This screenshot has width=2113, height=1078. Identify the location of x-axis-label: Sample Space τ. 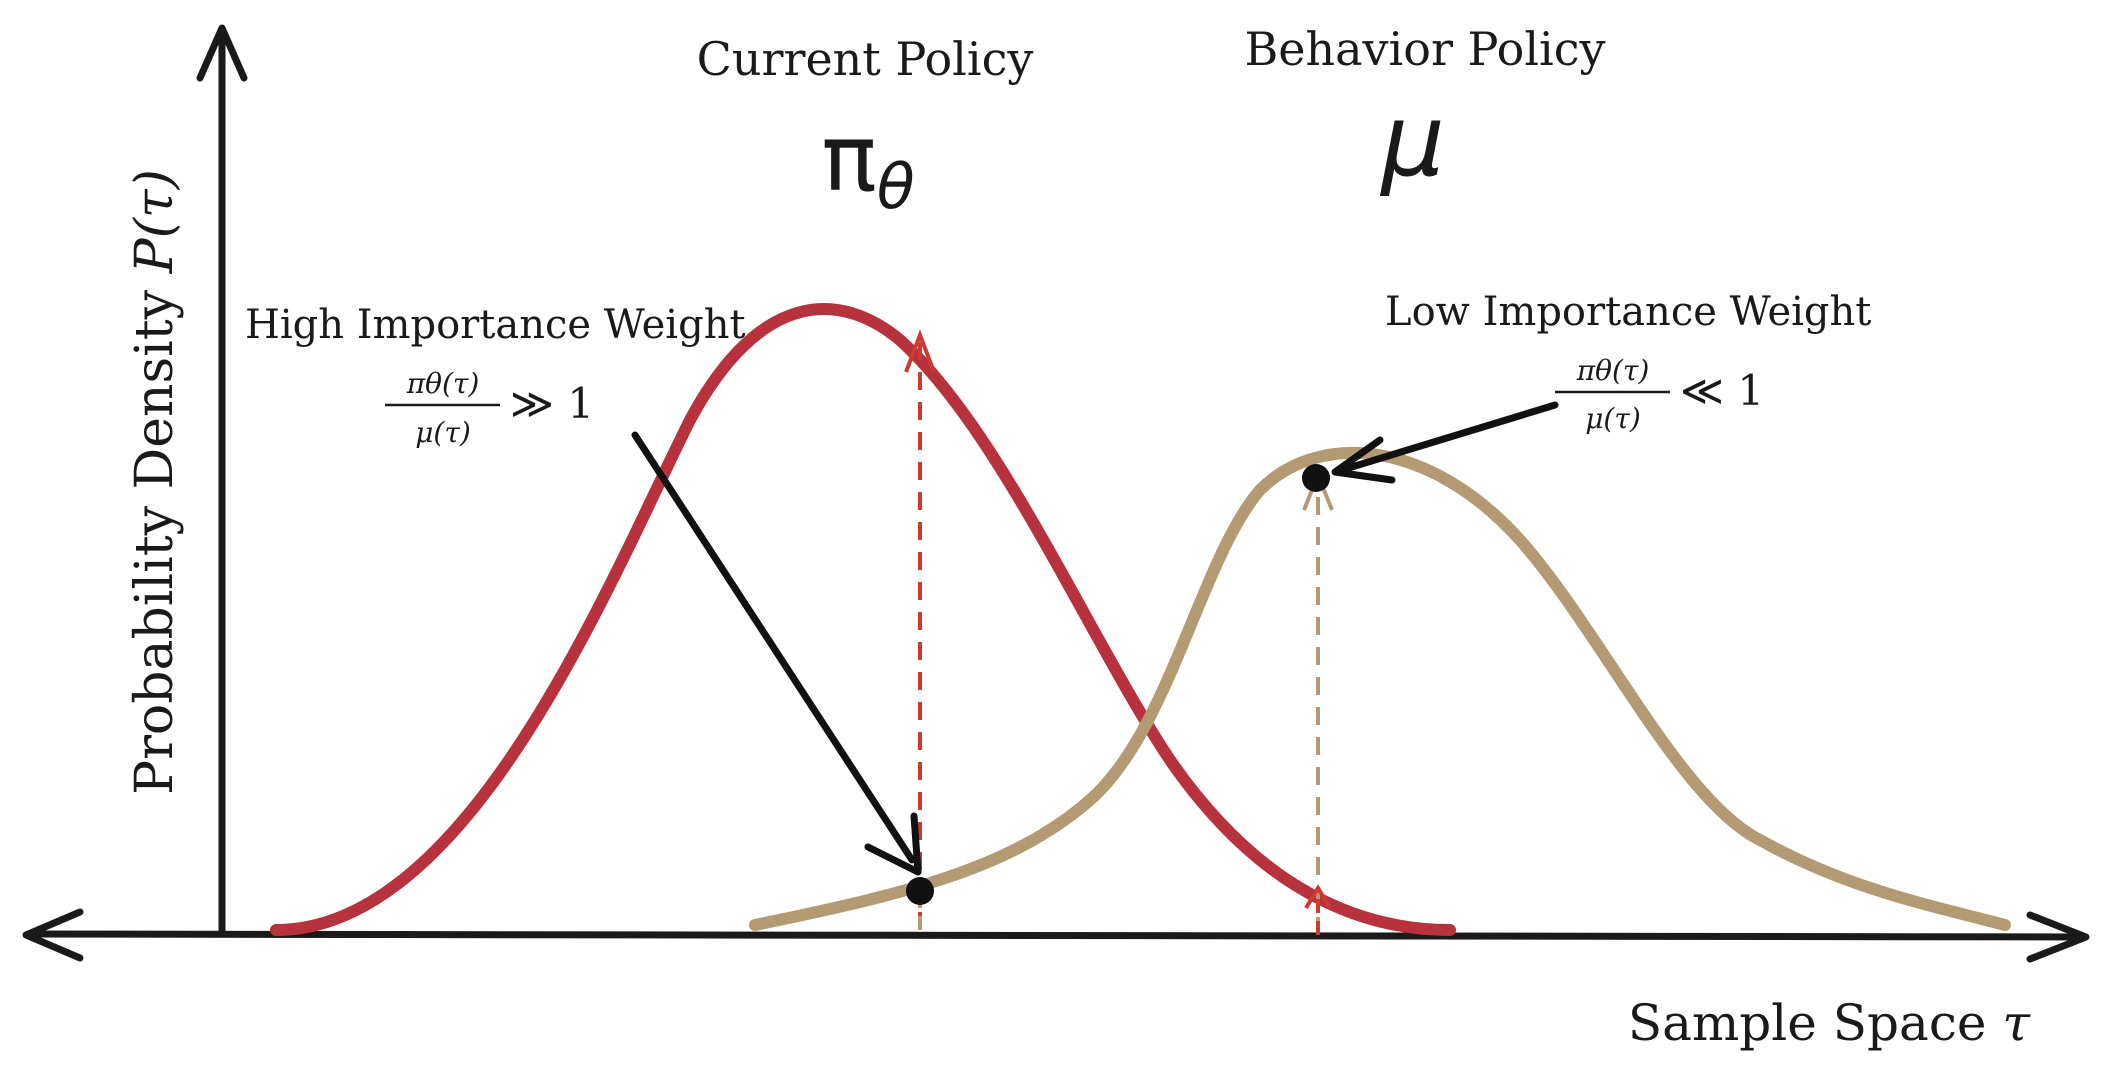
(1830, 1023).